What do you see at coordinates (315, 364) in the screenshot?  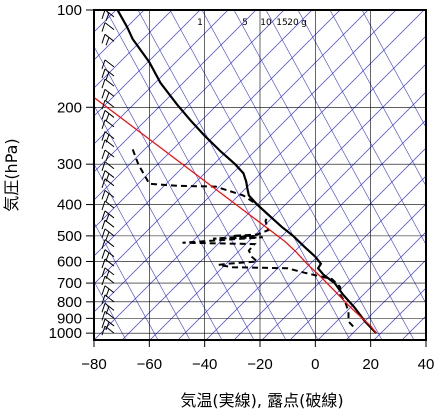 I see `x-tick-label: 0` at bounding box center [315, 364].